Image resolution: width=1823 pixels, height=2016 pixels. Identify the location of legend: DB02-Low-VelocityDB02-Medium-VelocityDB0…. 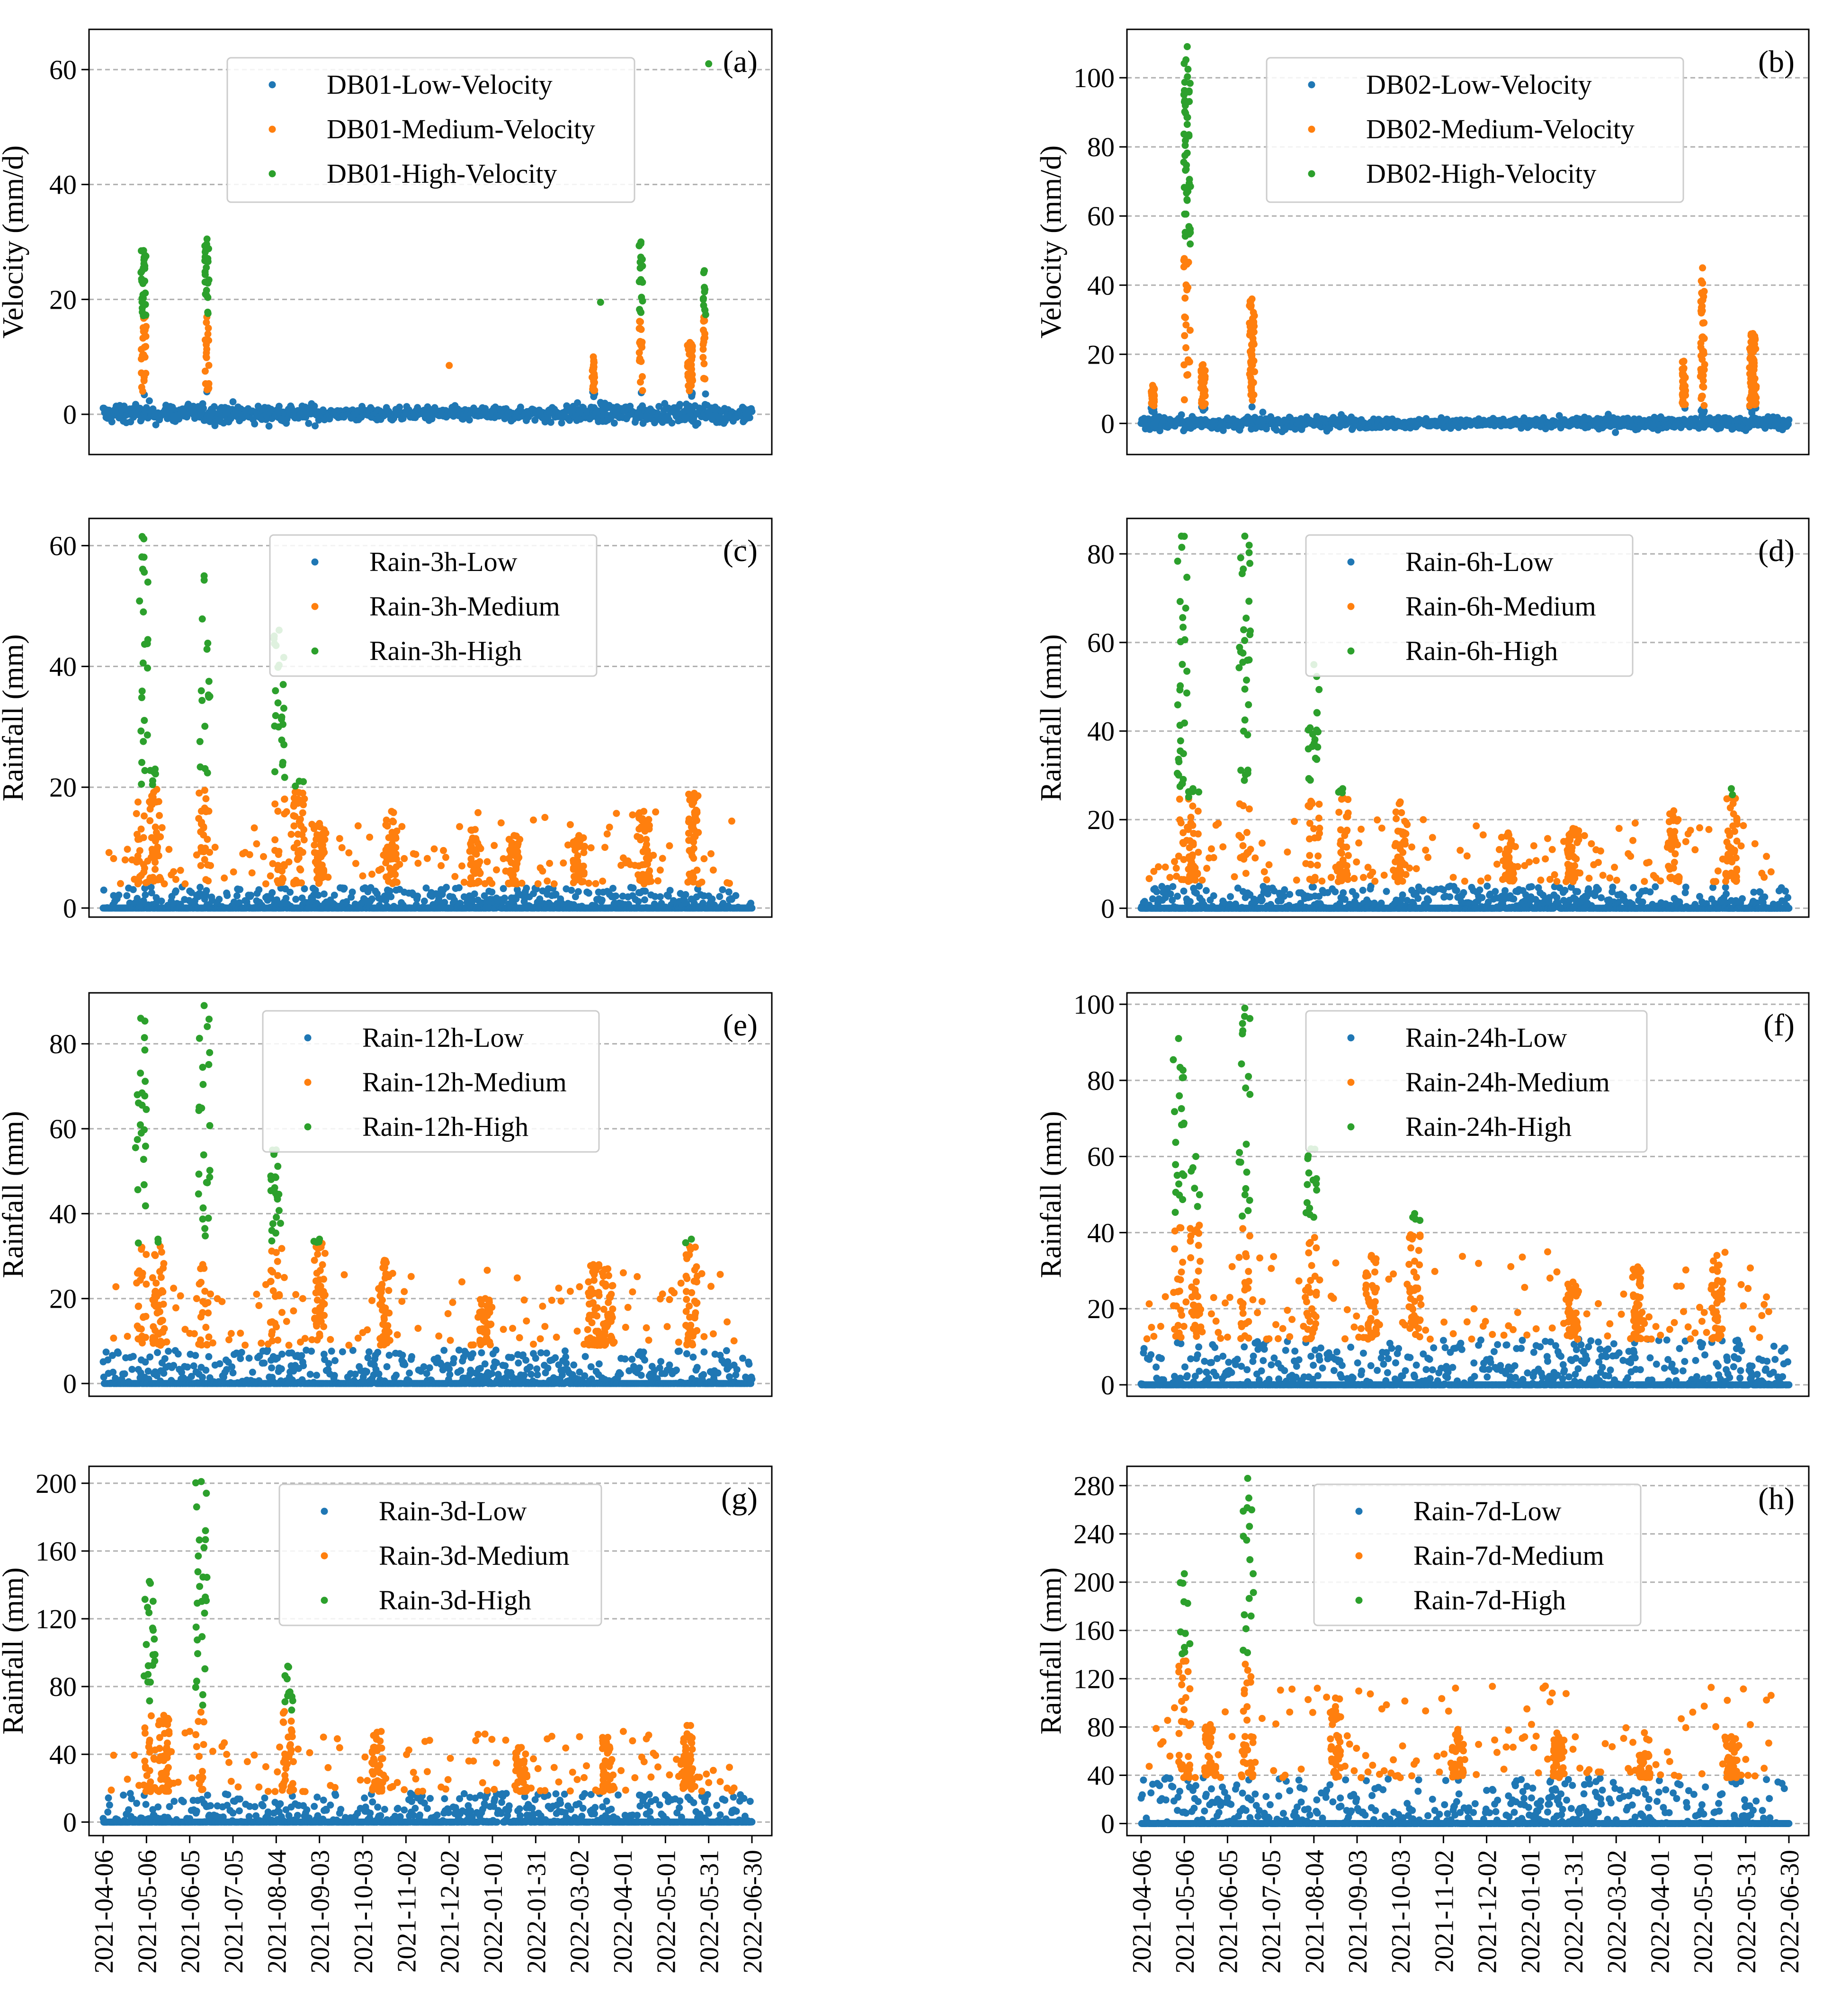
(1475, 130).